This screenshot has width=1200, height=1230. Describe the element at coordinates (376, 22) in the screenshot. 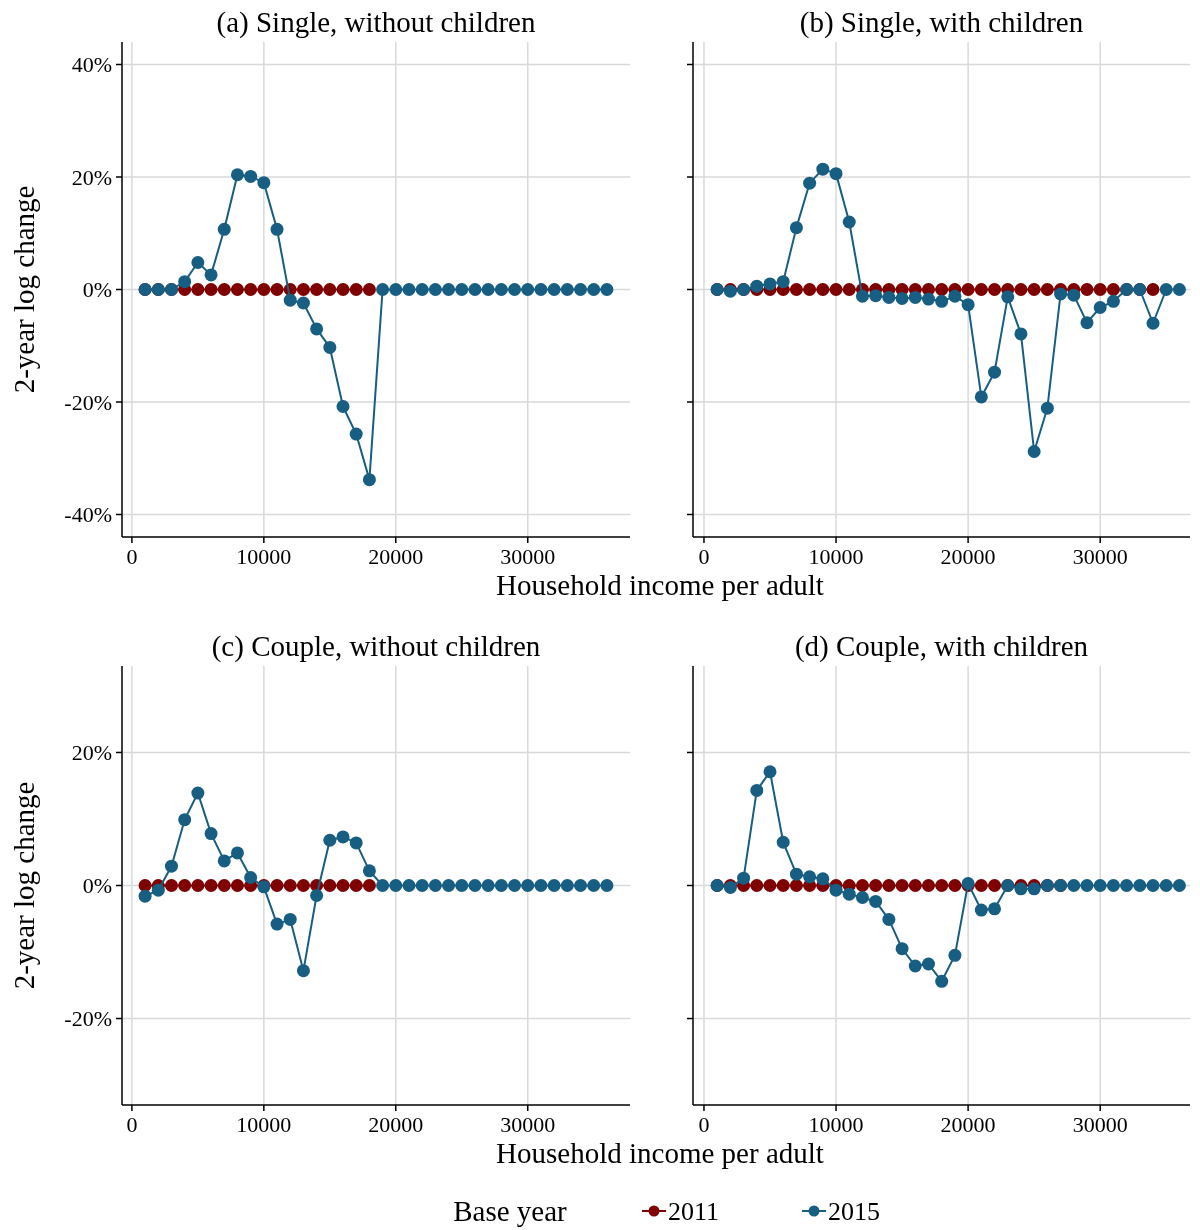

I see `chart-title: (a) Single, without children` at that location.